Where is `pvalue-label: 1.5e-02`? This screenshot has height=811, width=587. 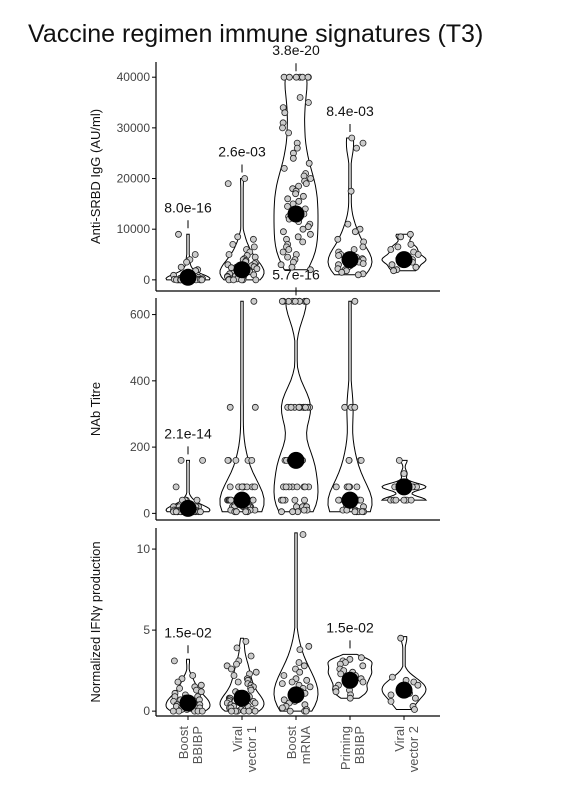 pvalue-label: 1.5e-02 is located at coordinates (188, 632).